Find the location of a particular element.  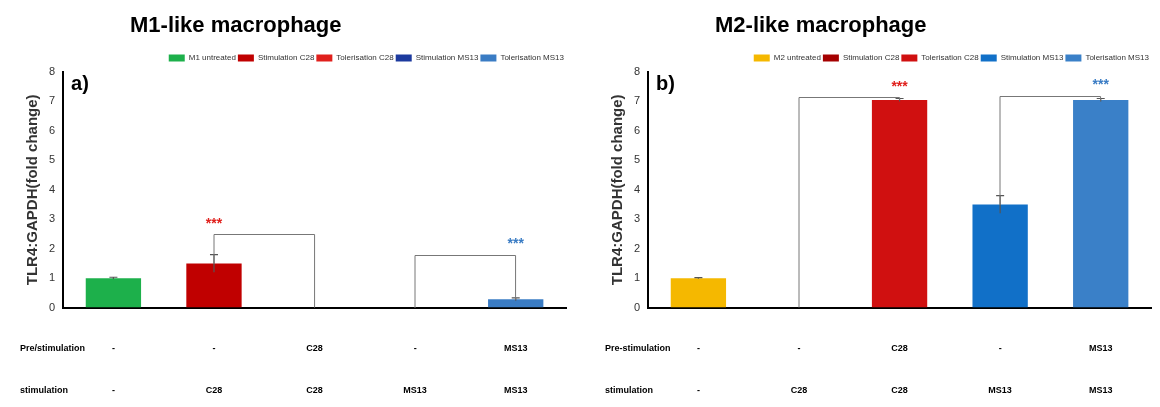

legend-label: M2 untreated is located at coordinates (797, 58).